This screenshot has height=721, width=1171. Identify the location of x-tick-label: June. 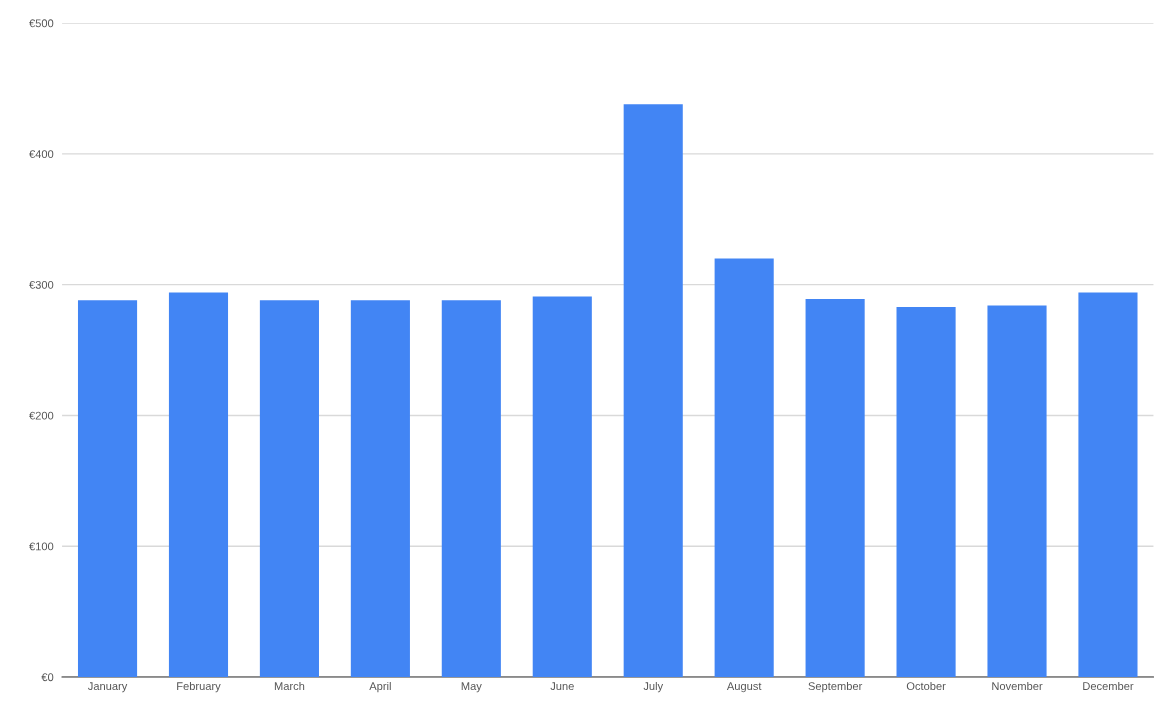
(562, 686).